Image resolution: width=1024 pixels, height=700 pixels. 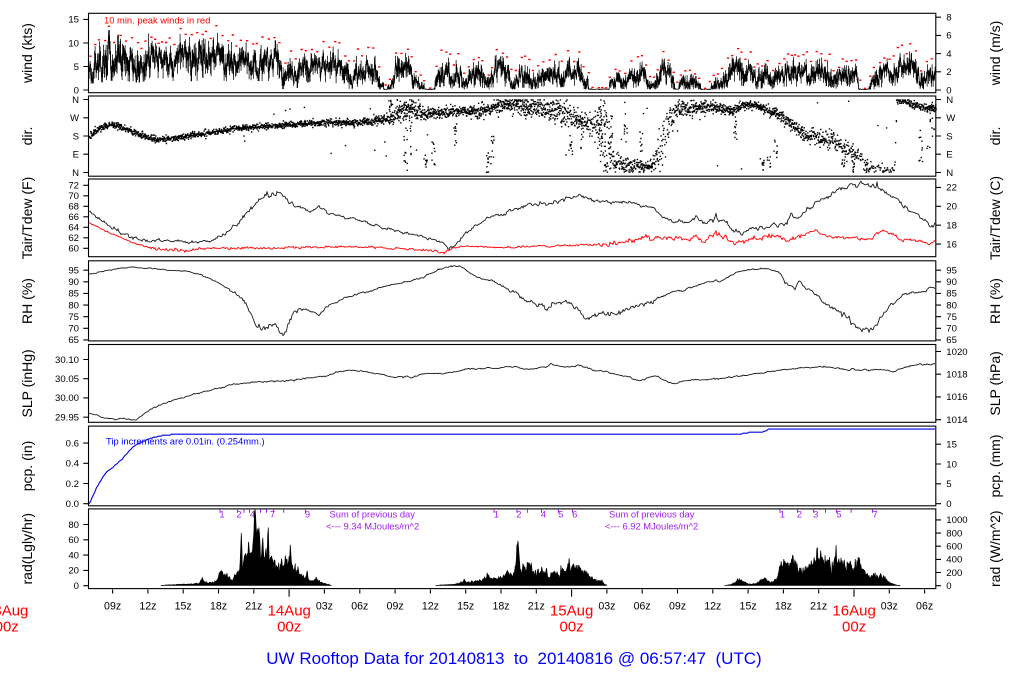 What do you see at coordinates (73, 228) in the screenshot?
I see `svg-text: 64` at bounding box center [73, 228].